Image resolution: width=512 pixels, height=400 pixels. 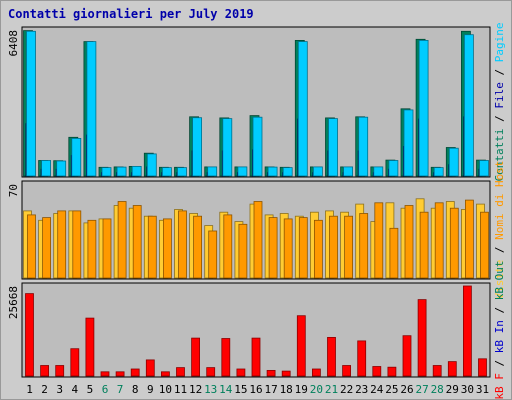 I want to click on x-label-25: 25, so click(x=391, y=389).